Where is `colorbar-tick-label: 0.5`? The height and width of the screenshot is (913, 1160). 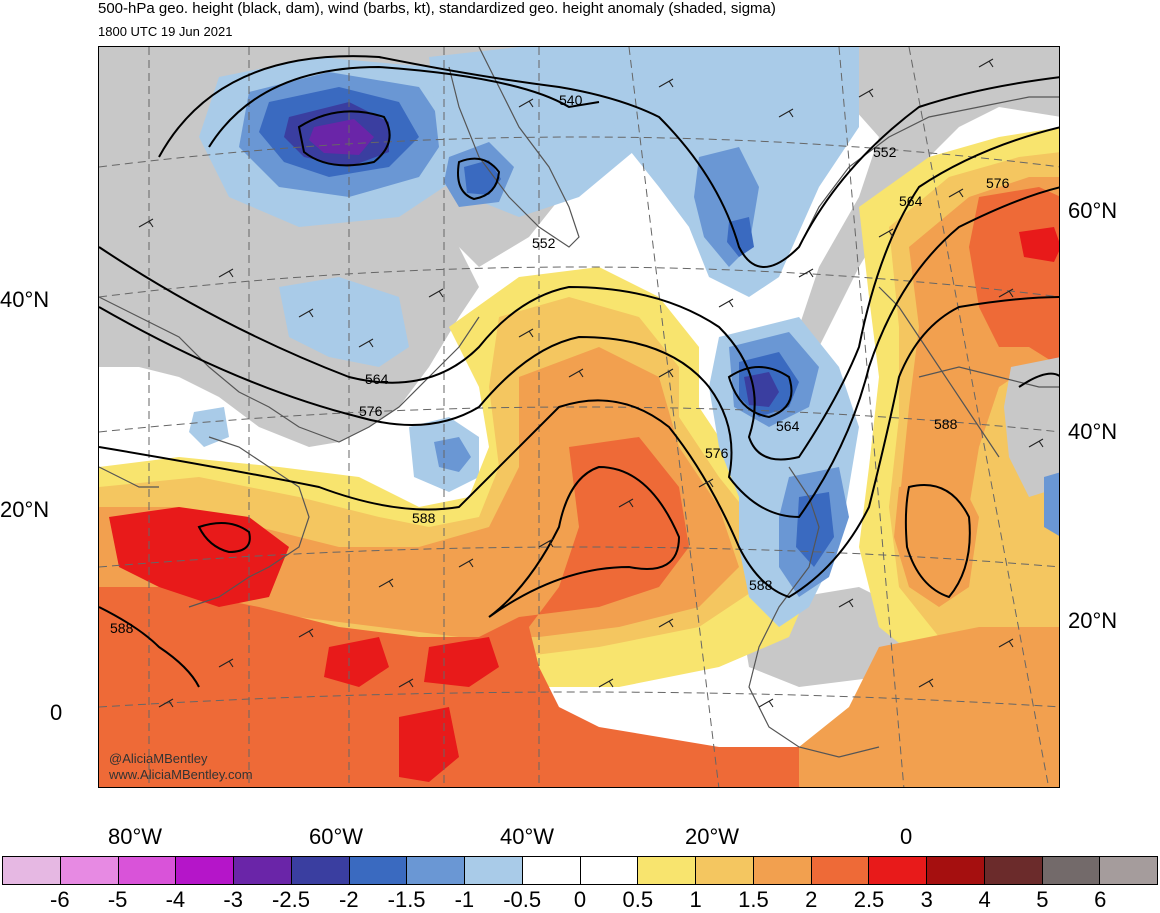 colorbar-tick-label: 0.5 is located at coordinates (638, 899).